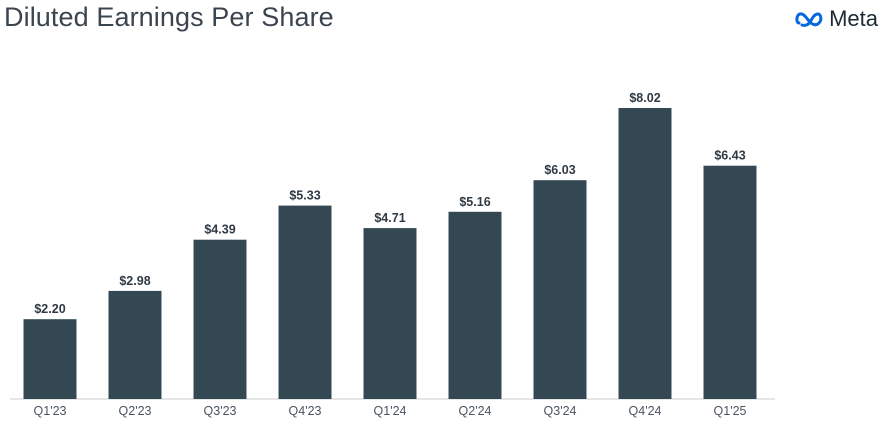 This screenshot has width=886, height=425. Describe the element at coordinates (809, 19) in the screenshot. I see `meta-infinity-icon` at that location.